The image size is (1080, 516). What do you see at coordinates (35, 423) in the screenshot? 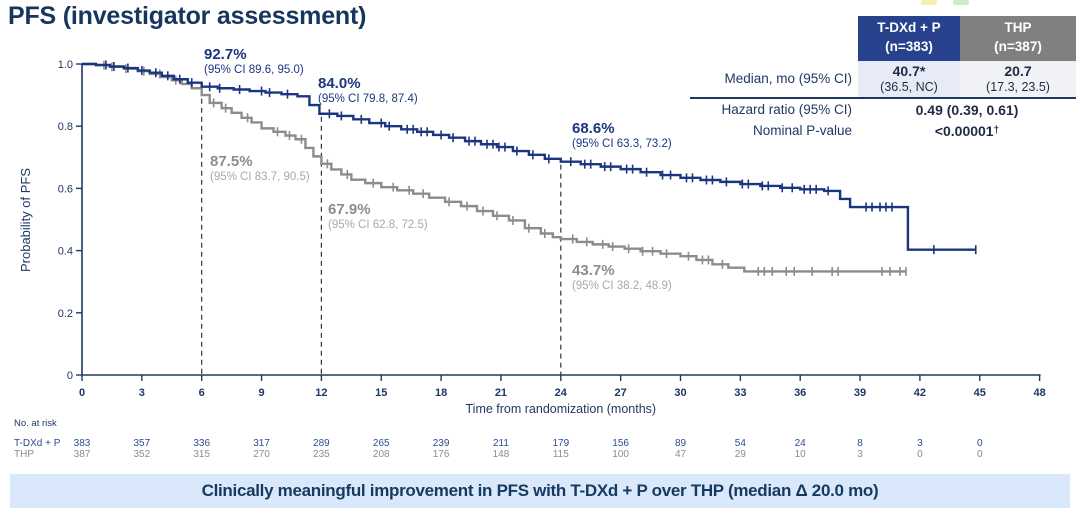
I see `risk-table-title: No. at risk` at bounding box center [35, 423].